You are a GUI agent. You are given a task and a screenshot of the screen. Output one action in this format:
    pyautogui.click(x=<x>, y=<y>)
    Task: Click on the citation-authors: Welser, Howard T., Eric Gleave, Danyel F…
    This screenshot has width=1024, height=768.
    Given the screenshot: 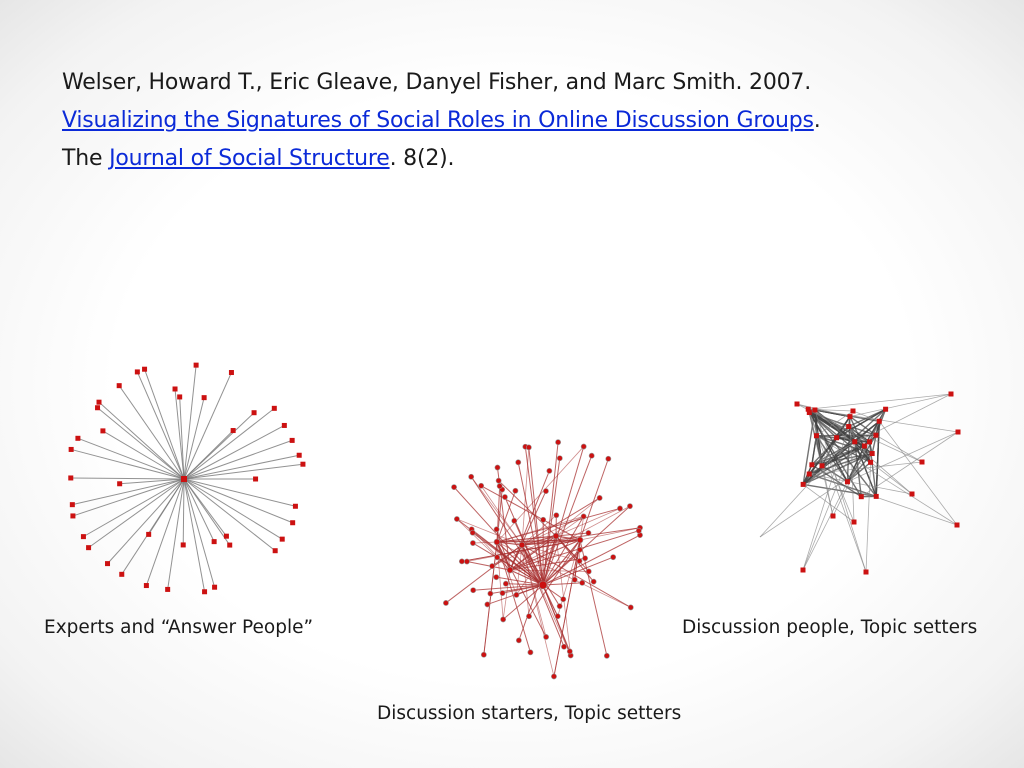 What is the action you would take?
    pyautogui.click(x=437, y=82)
    